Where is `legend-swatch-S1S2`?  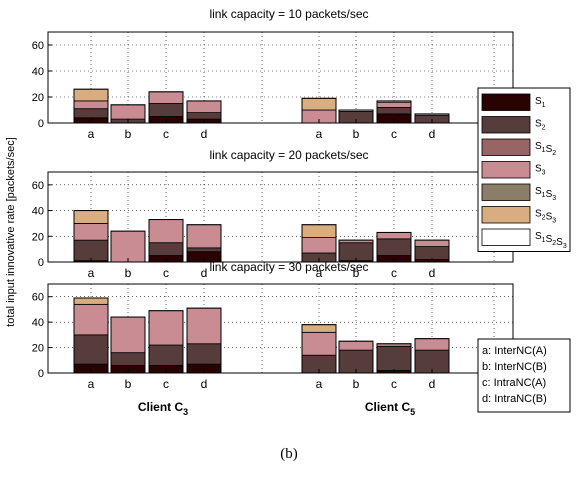
legend-swatch-S1S2 is located at coordinates (506, 147).